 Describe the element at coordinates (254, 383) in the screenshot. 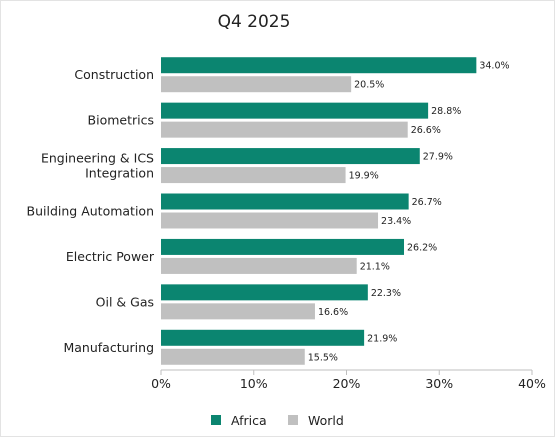

I see `x-tick-label-1: 10%` at that location.